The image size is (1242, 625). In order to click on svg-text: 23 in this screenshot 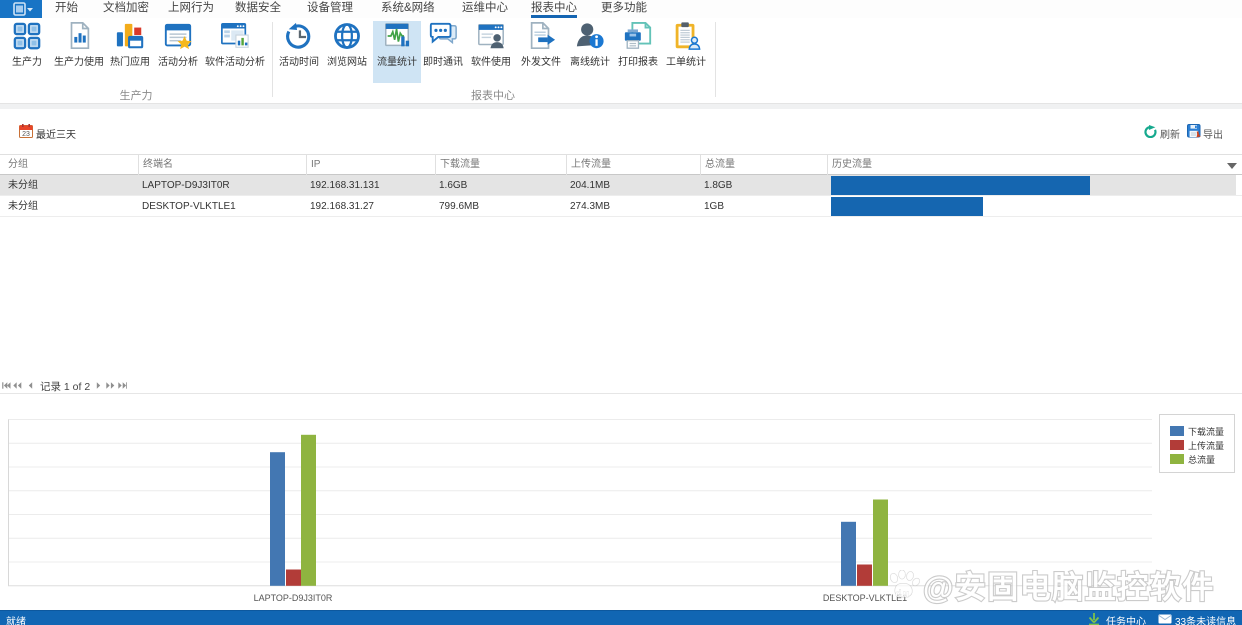, I will do `click(26, 134)`.